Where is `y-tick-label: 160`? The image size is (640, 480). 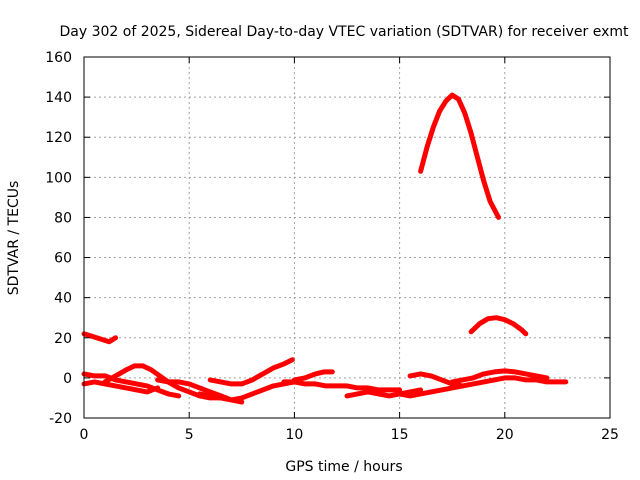
y-tick-label: 160 is located at coordinates (58, 58).